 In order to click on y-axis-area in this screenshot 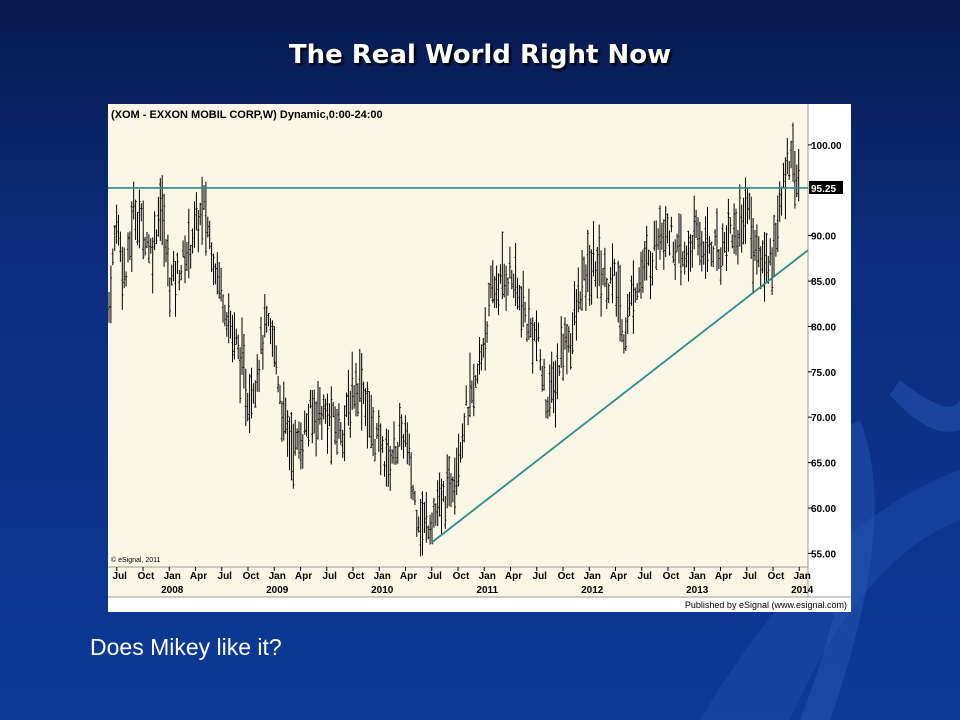, I will do `click(829, 350)`.